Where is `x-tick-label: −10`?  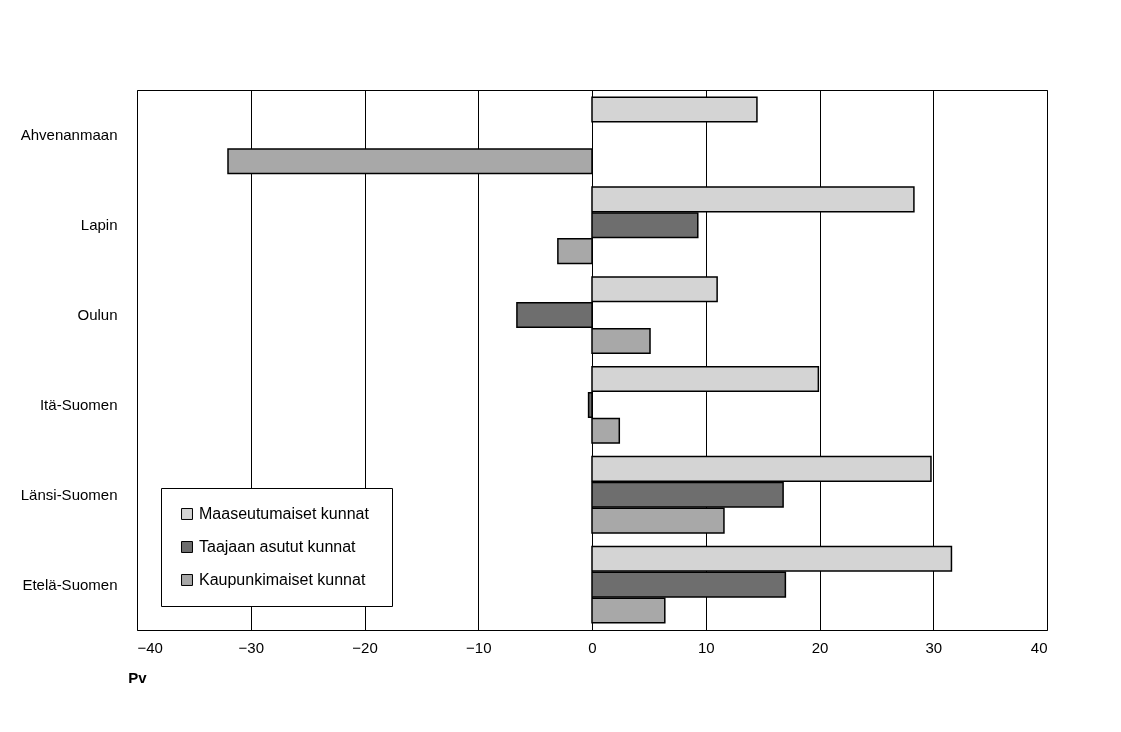 x-tick-label: −10 is located at coordinates (479, 647).